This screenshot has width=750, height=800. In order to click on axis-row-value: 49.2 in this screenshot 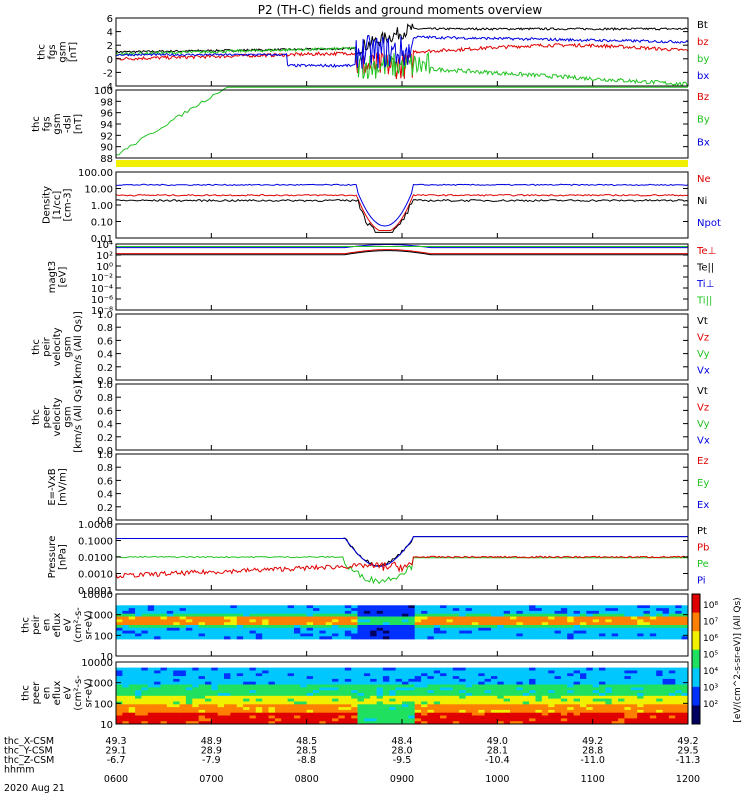, I will do `click(687, 741)`.